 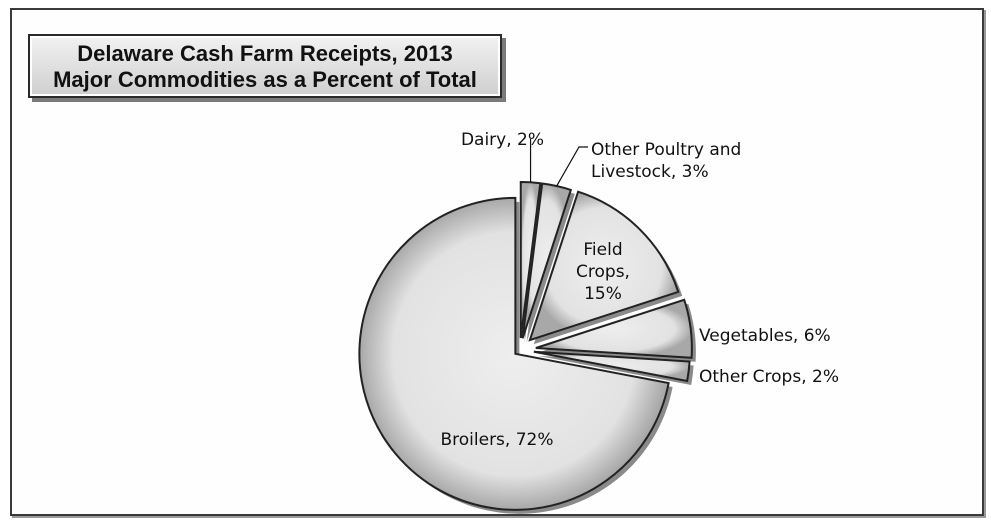 I want to click on slice-label-line: Other Crops, 2%, so click(x=769, y=377).